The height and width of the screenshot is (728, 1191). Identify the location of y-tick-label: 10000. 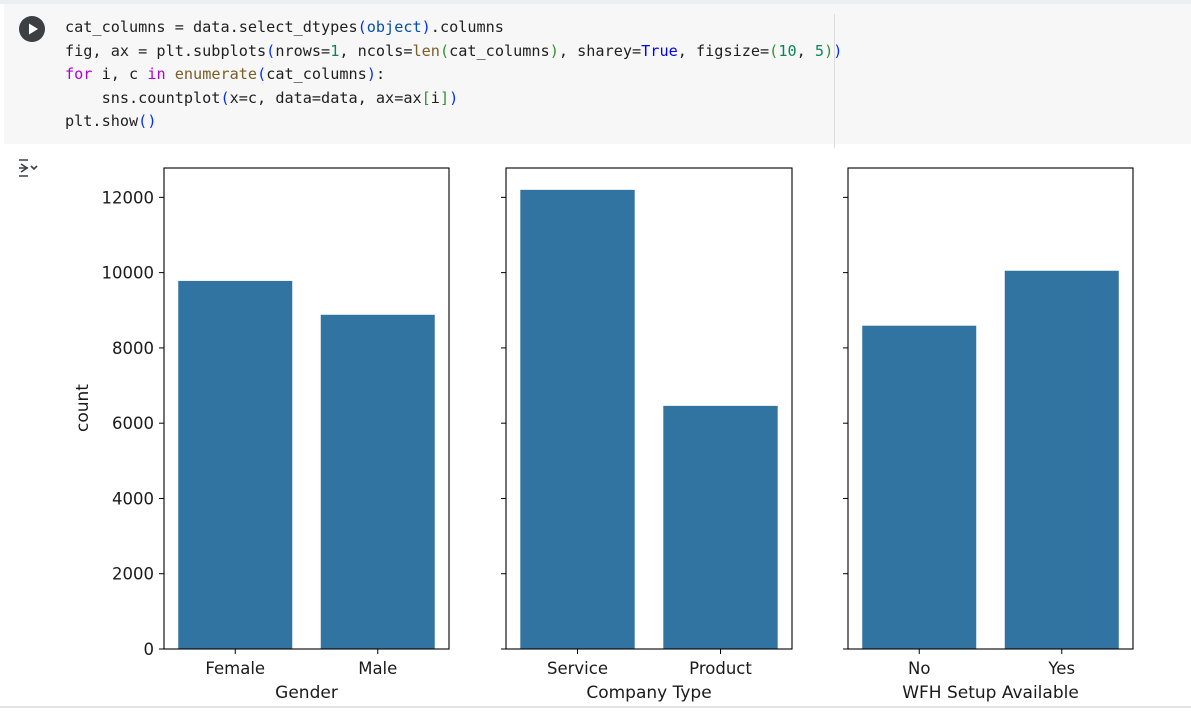
(128, 273).